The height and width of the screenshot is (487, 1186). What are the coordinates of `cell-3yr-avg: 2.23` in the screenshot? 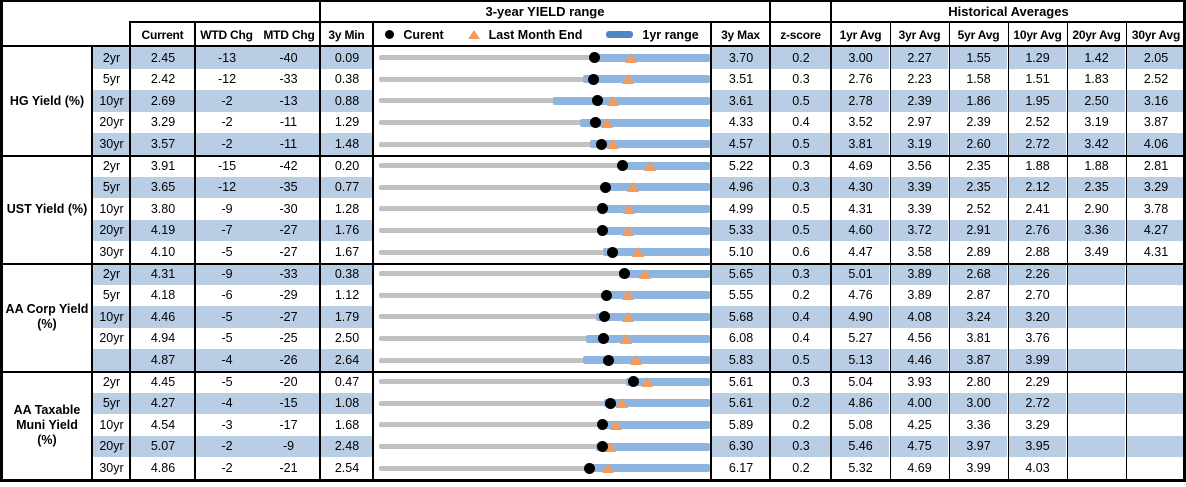 It's located at (919, 79).